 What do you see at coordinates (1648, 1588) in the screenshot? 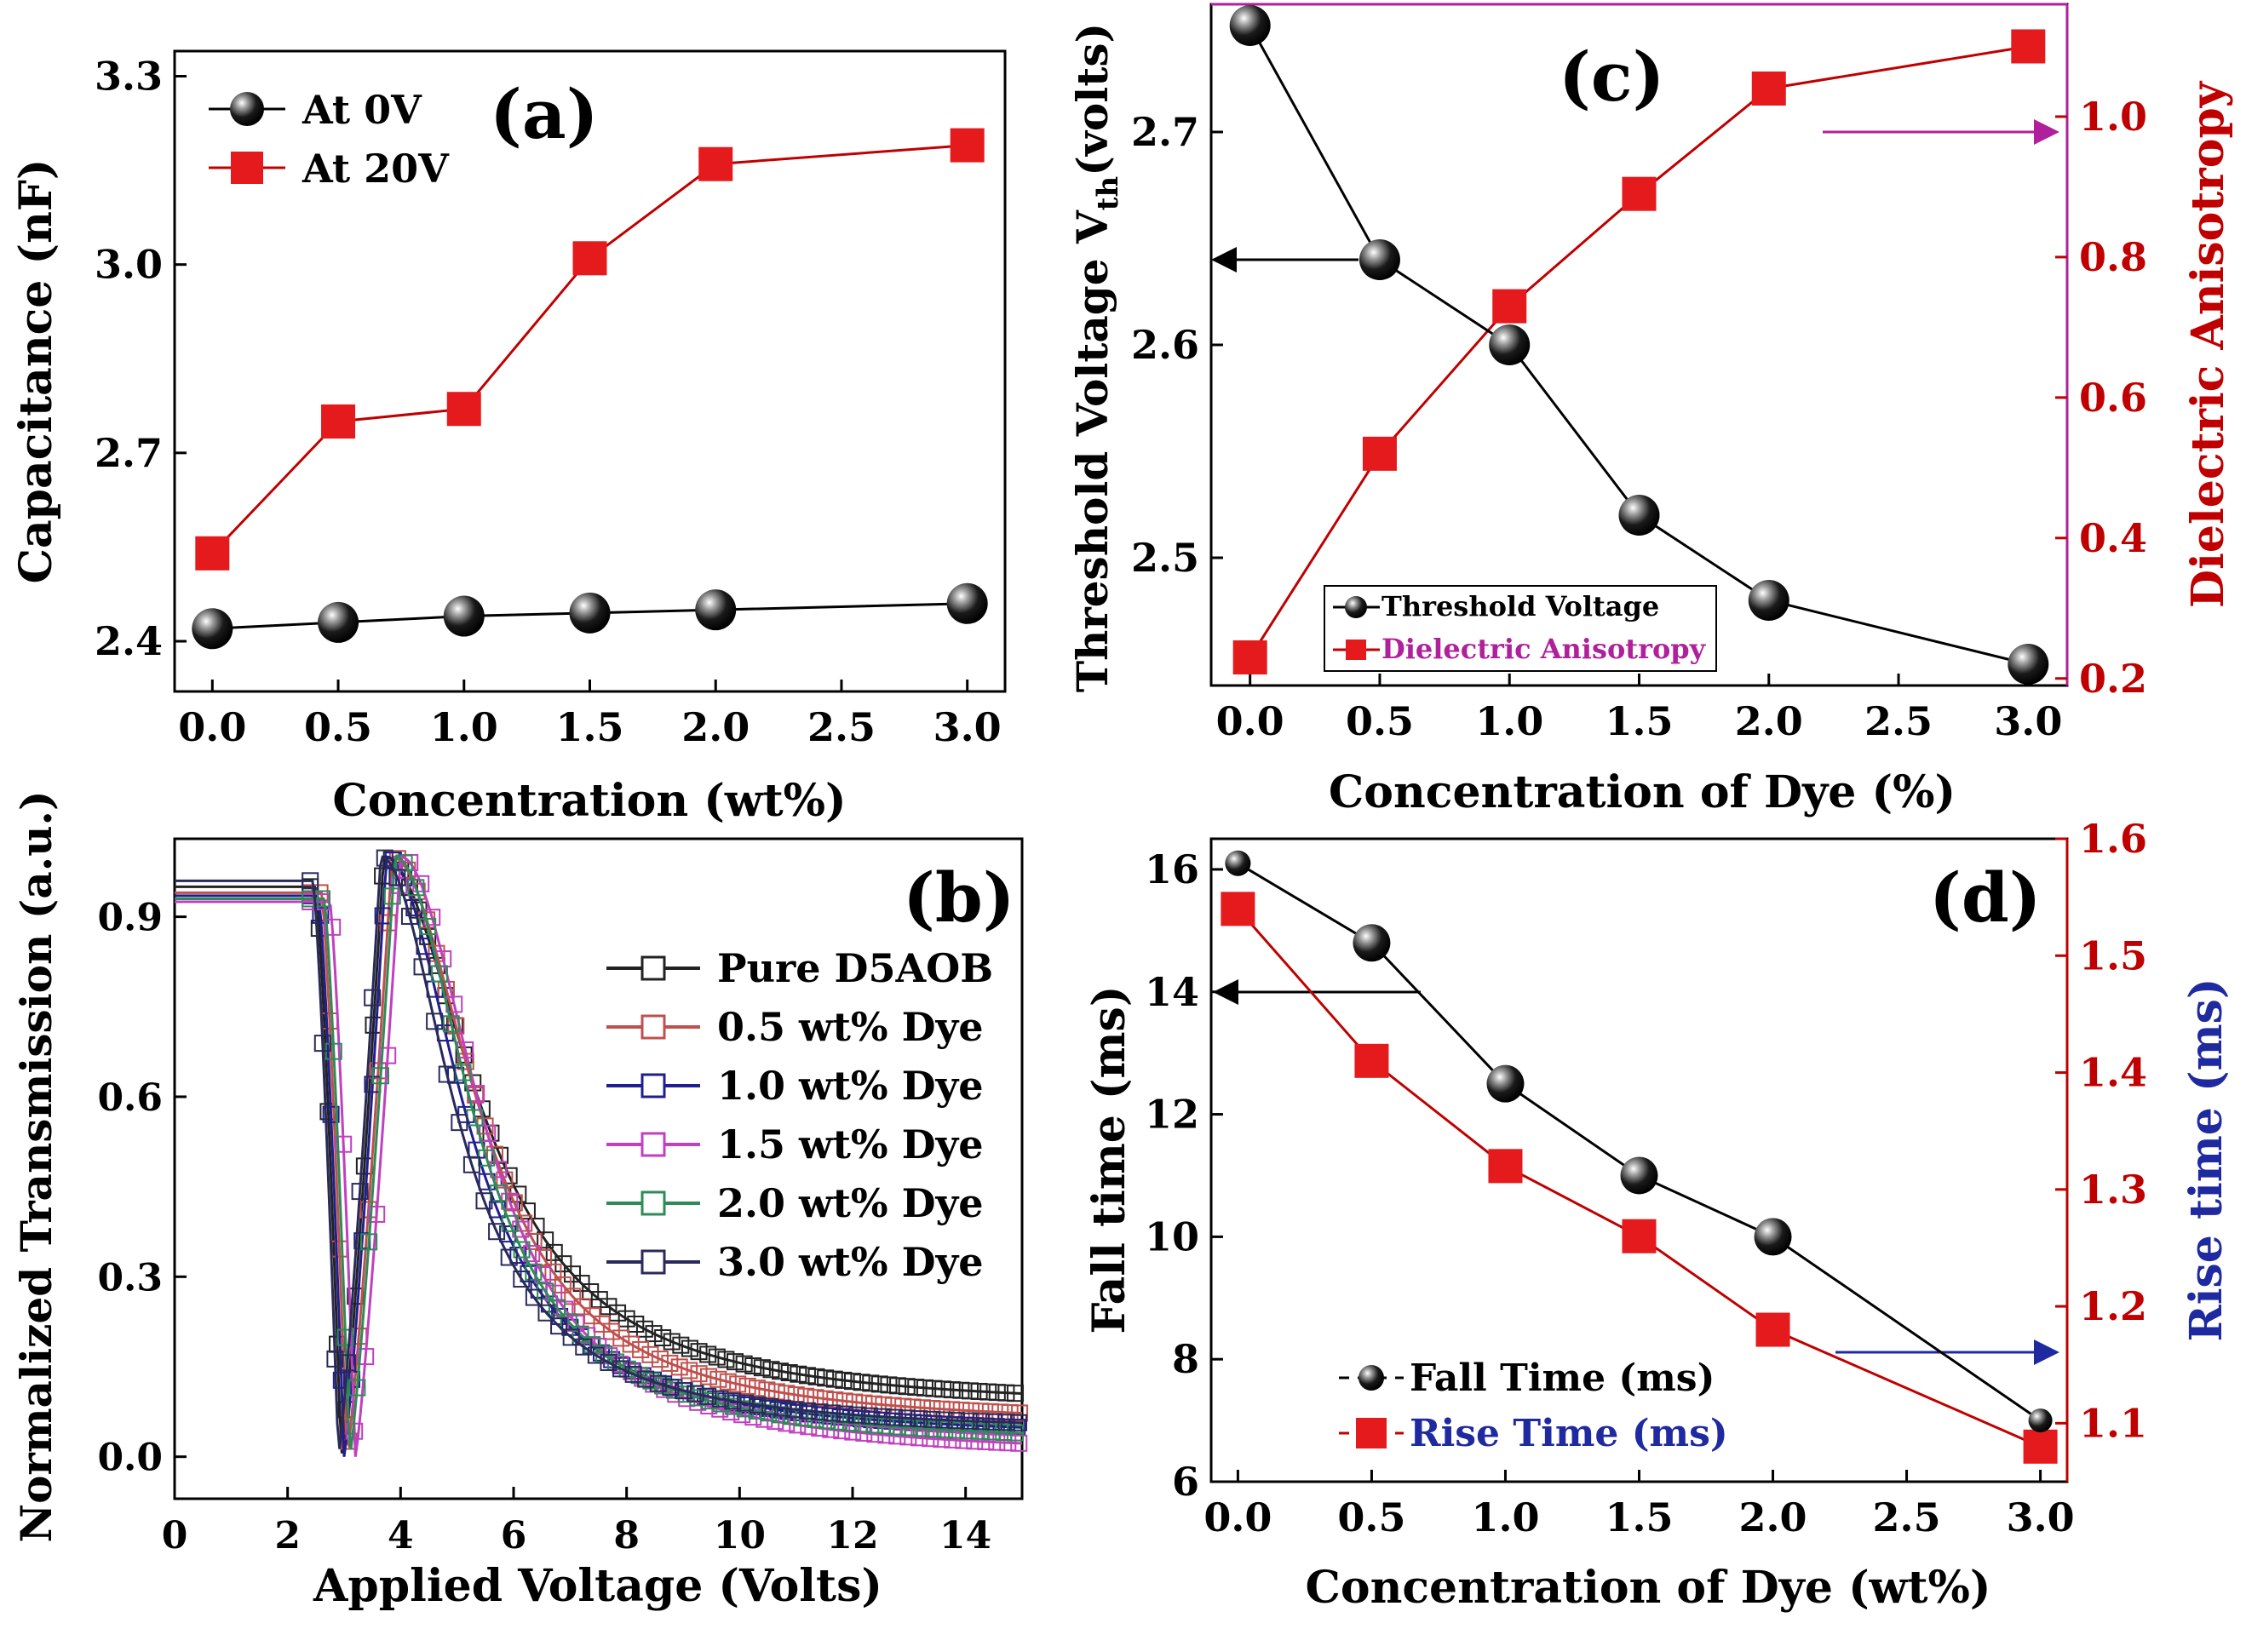
I see `panel-d-xlabel: Concentration of Dye (wt%)` at bounding box center [1648, 1588].